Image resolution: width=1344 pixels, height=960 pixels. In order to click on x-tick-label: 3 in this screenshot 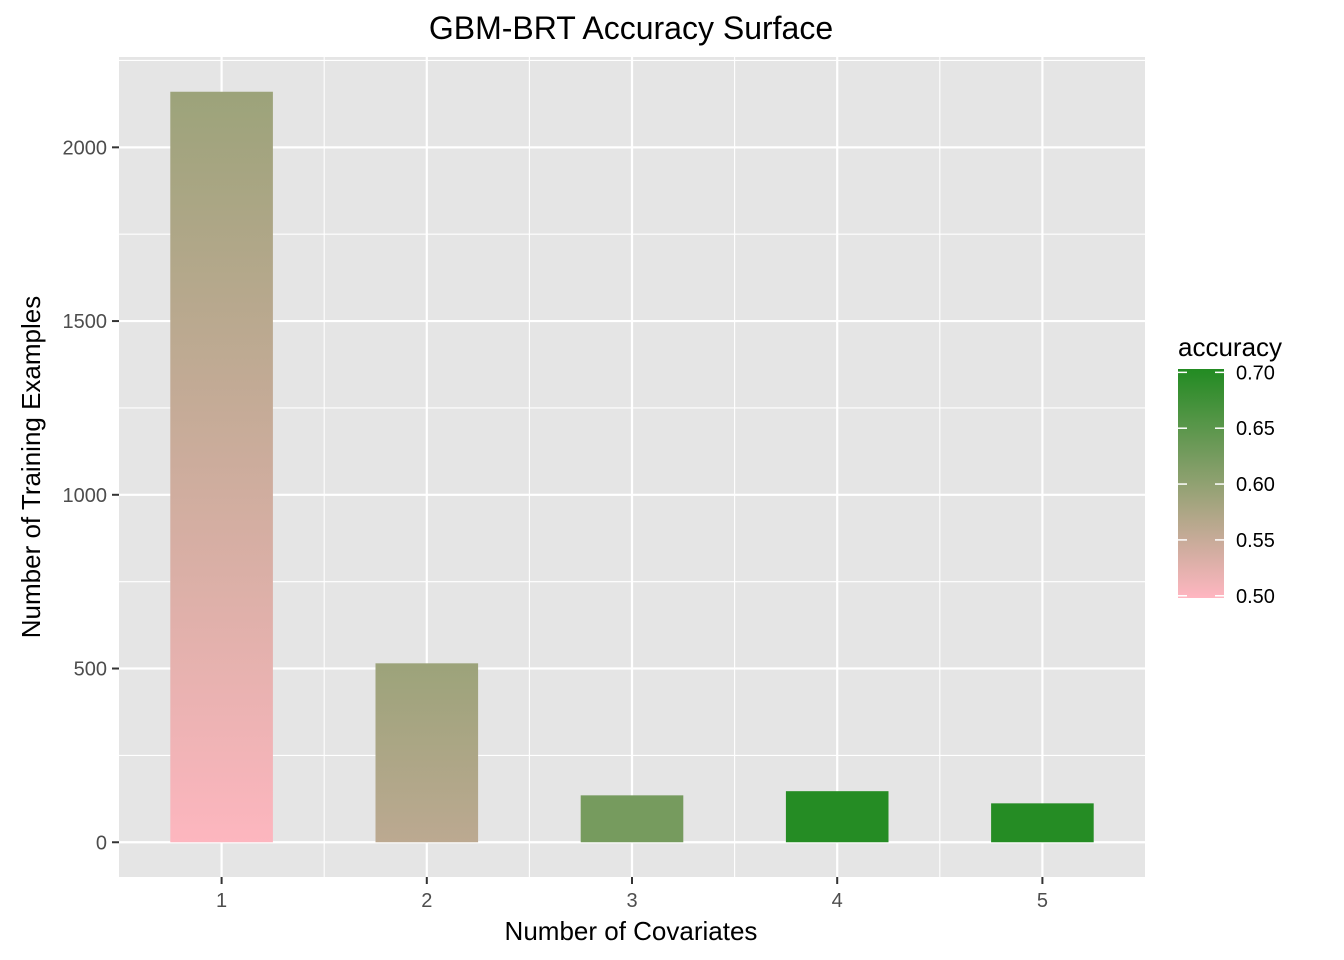, I will do `click(631, 901)`.